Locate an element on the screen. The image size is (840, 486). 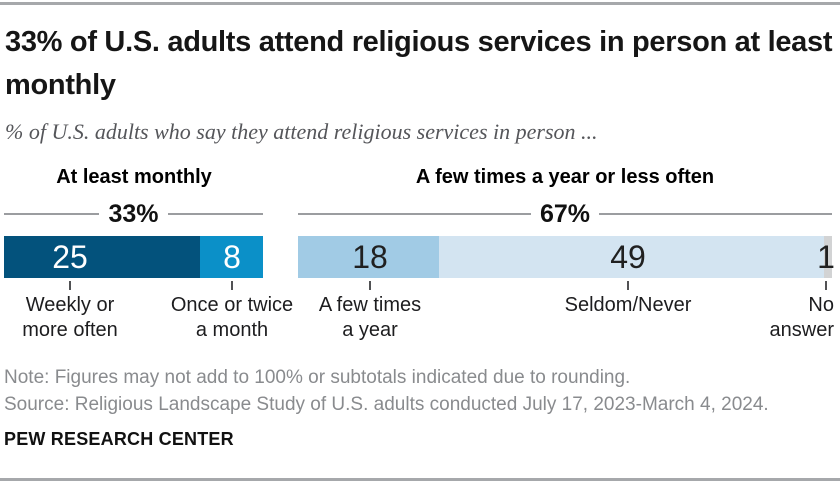
value-label-once-twice: 8 is located at coordinates (232, 257).